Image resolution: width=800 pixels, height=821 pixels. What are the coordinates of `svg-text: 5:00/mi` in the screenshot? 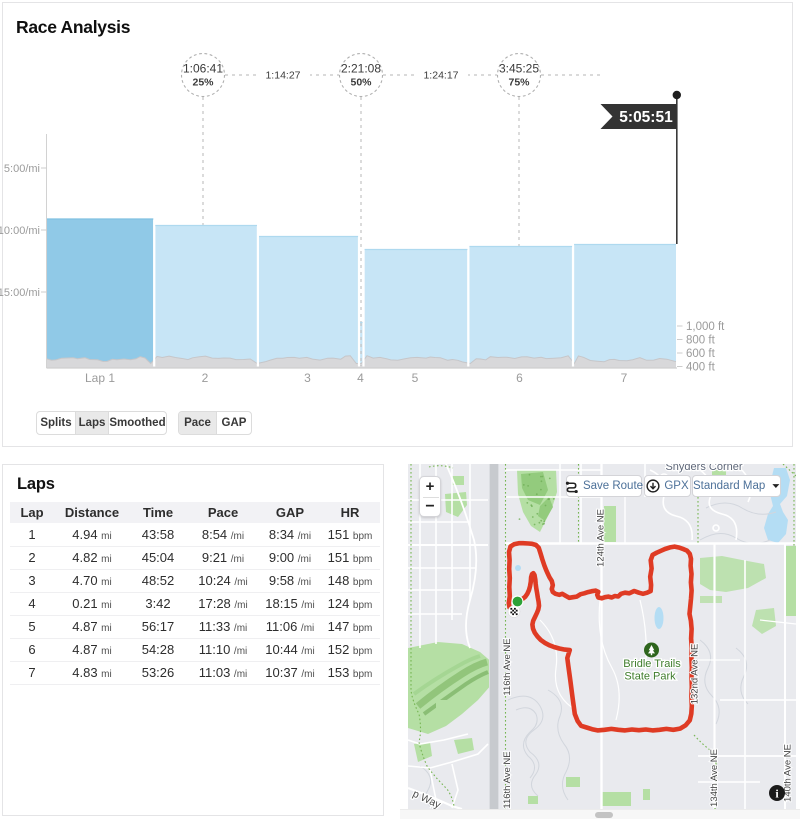 It's located at (22, 169).